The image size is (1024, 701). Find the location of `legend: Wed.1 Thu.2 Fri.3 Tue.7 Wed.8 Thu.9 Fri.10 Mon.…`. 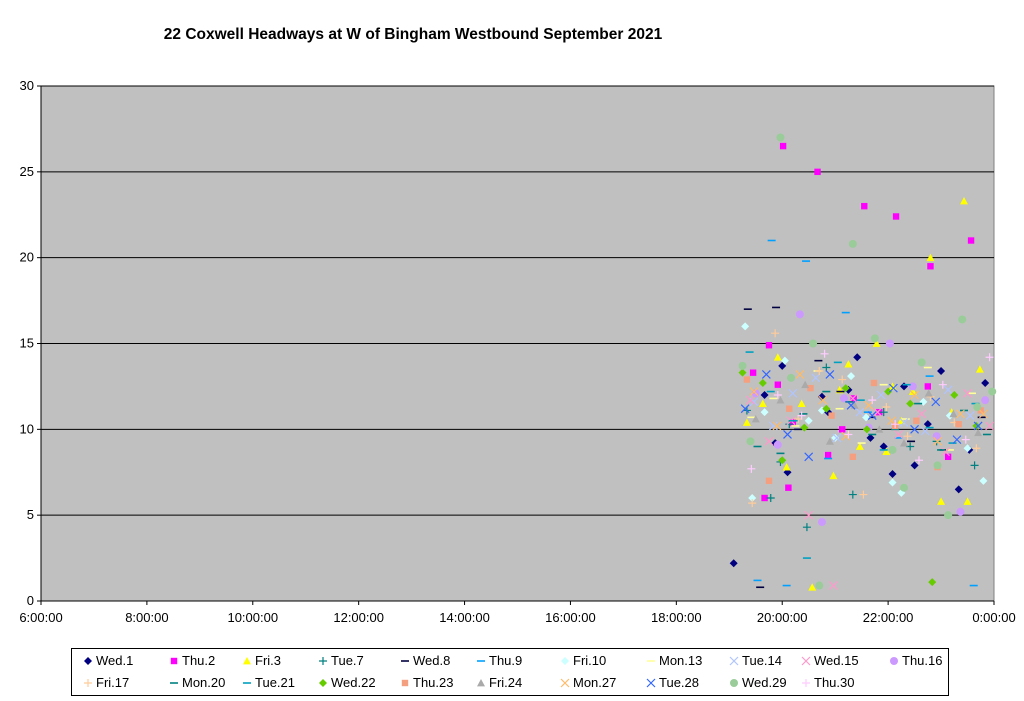

legend: Wed.1 Thu.2 Fri.3 Tue.7 Wed.8 Thu.9 Fri.10 Mon.… is located at coordinates (510, 672).